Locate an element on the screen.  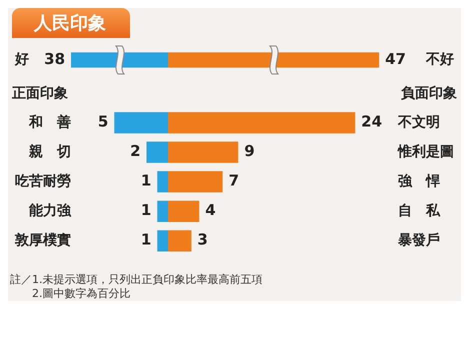
text: 2.圖中數字為百分比 is located at coordinates (81, 294).